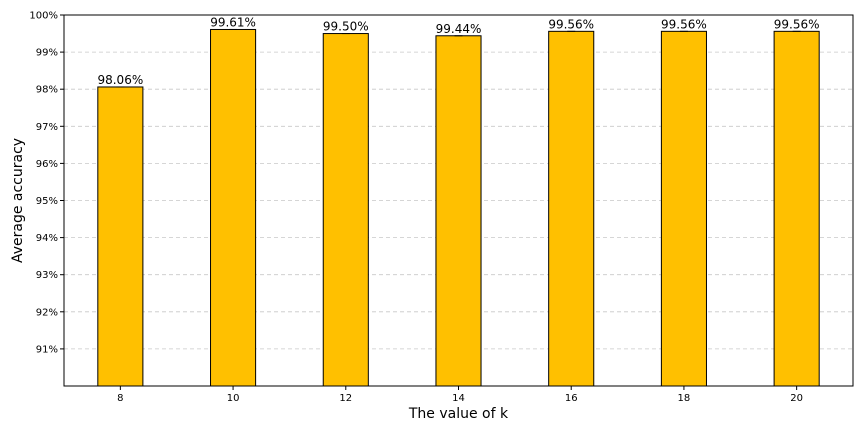 The height and width of the screenshot is (432, 864). What do you see at coordinates (571, 398) in the screenshot?
I see `x-tick-label: 16` at bounding box center [571, 398].